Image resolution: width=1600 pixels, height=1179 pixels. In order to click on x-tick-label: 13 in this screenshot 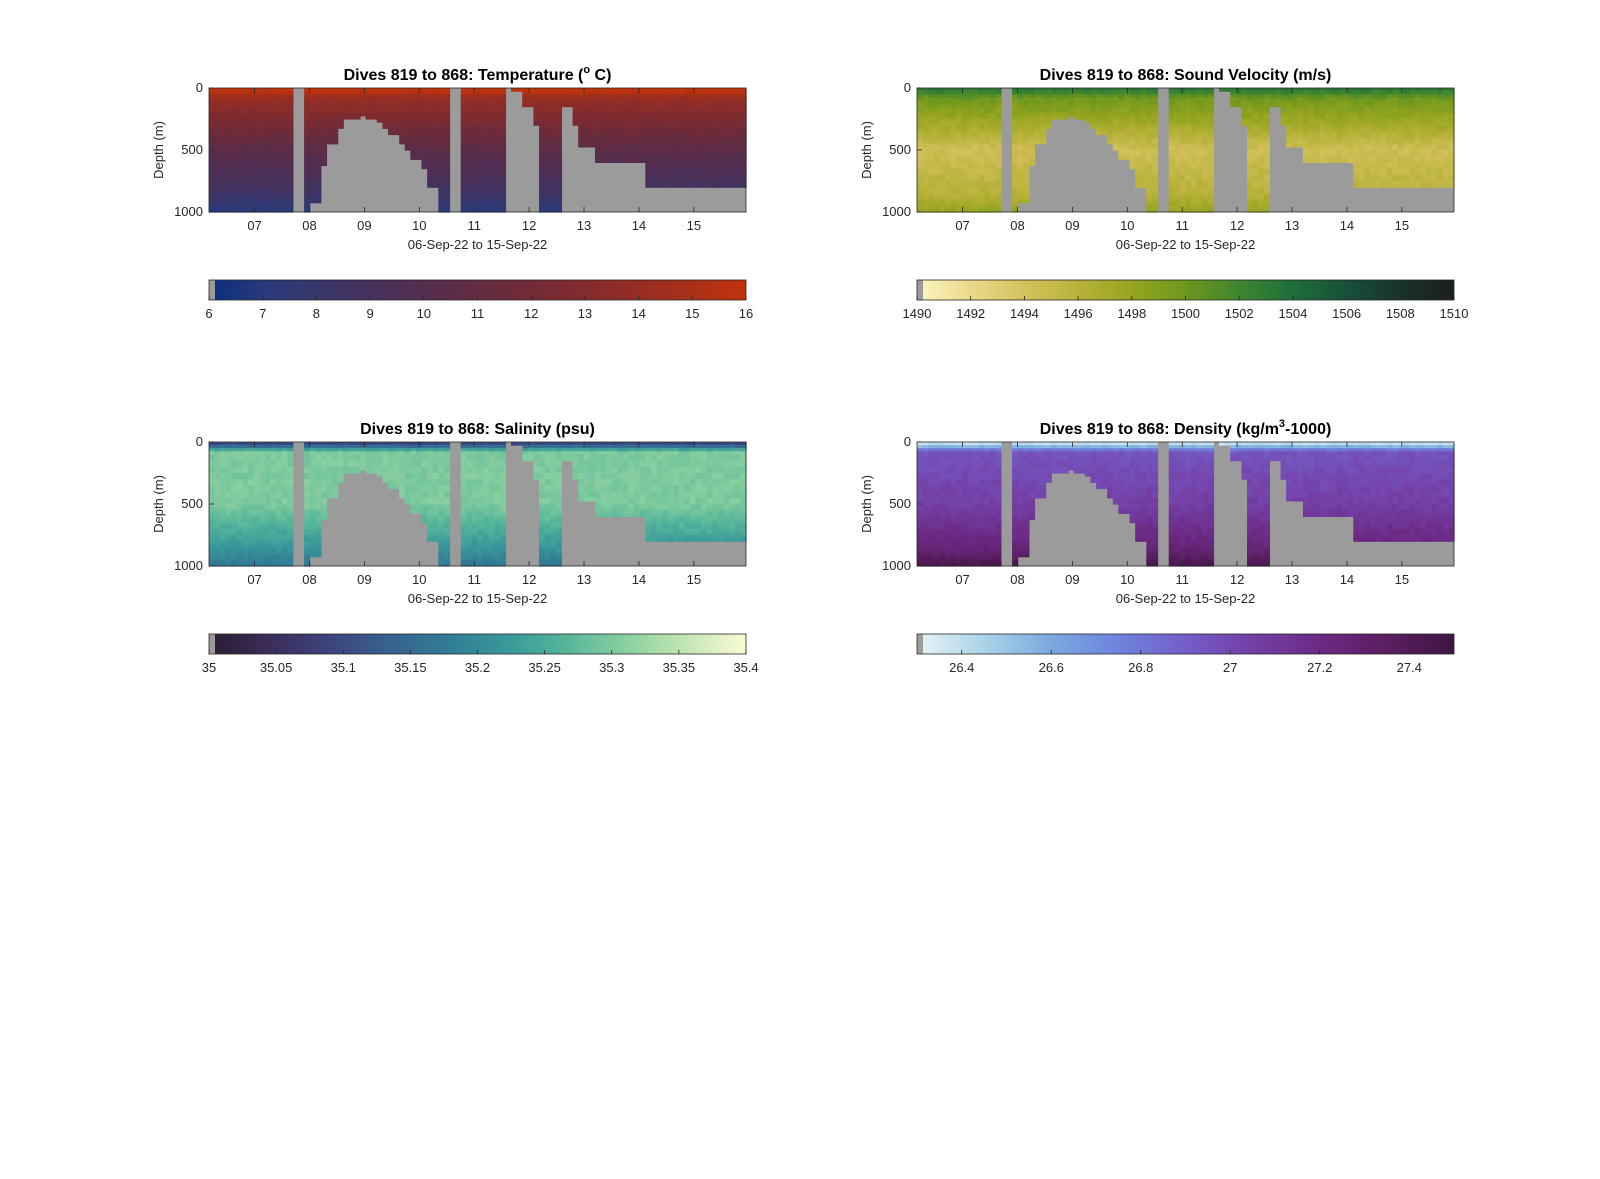, I will do `click(584, 225)`.